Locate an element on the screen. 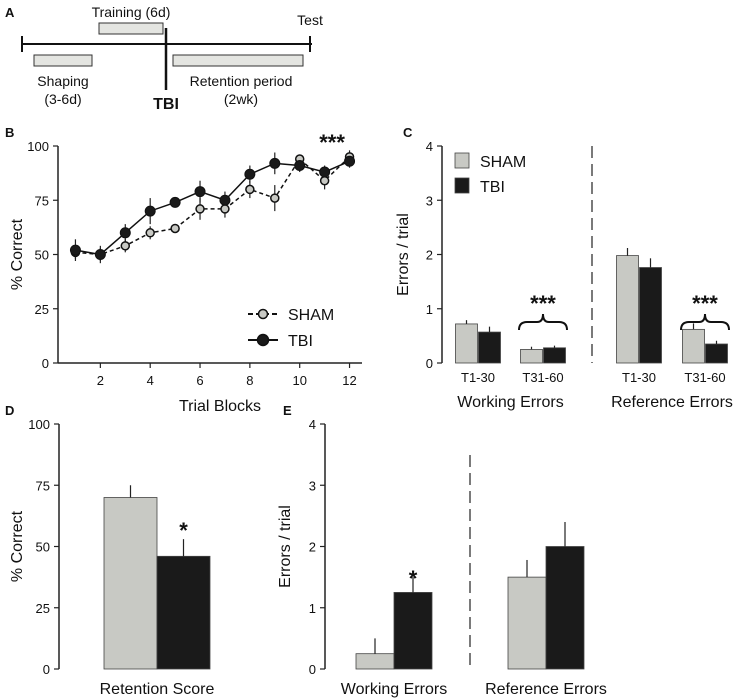 This screenshot has width=744, height=698. e-y-tick-label: 2 is located at coordinates (312, 547).